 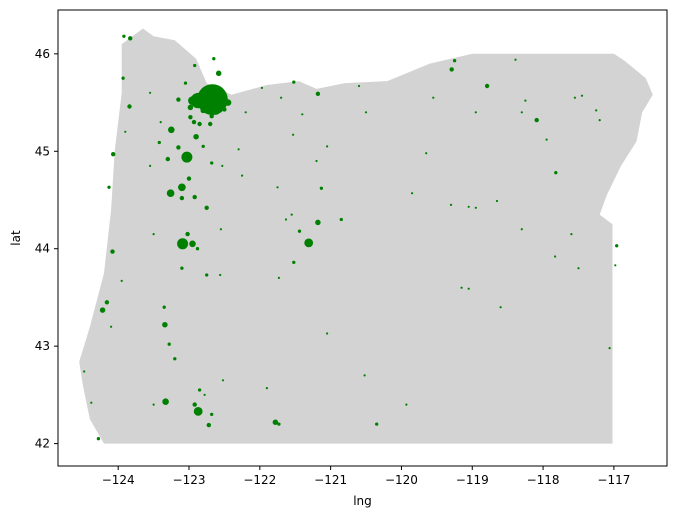 I want to click on x-tick-label: −119, so click(x=472, y=480).